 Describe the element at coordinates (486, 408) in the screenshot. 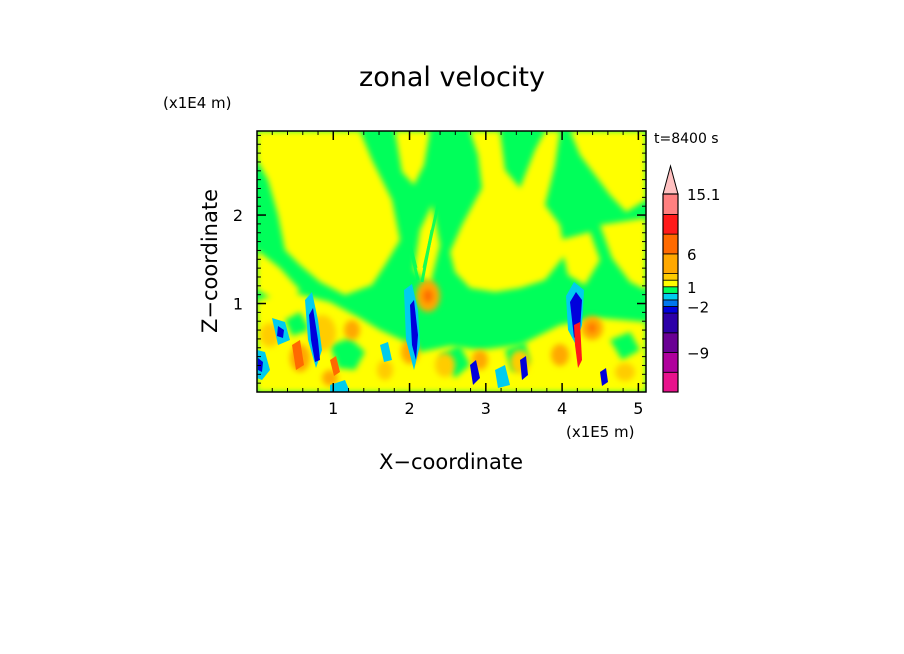

I see `x-tick-label: 3` at that location.